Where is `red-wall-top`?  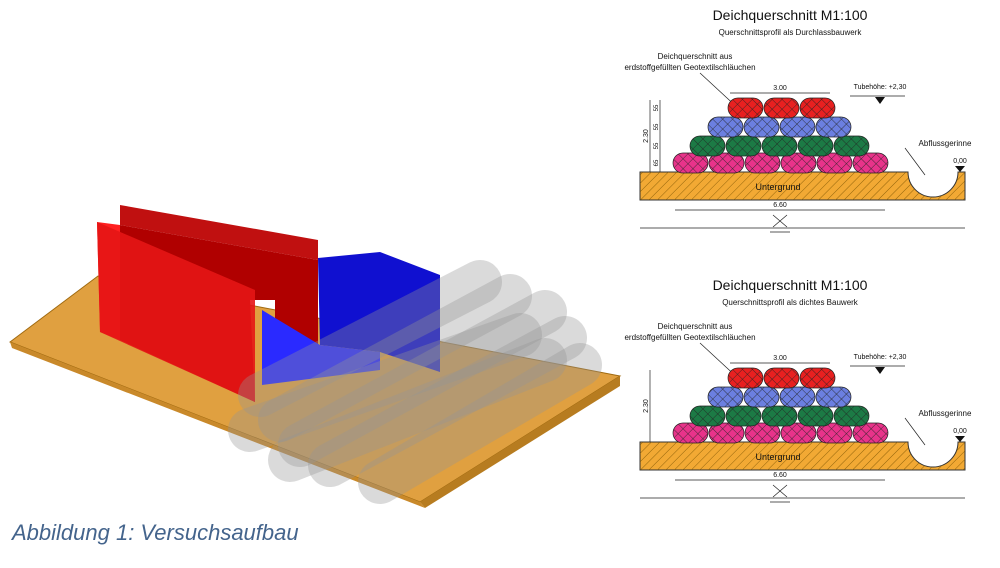
red-wall-top is located at coordinates (219, 232).